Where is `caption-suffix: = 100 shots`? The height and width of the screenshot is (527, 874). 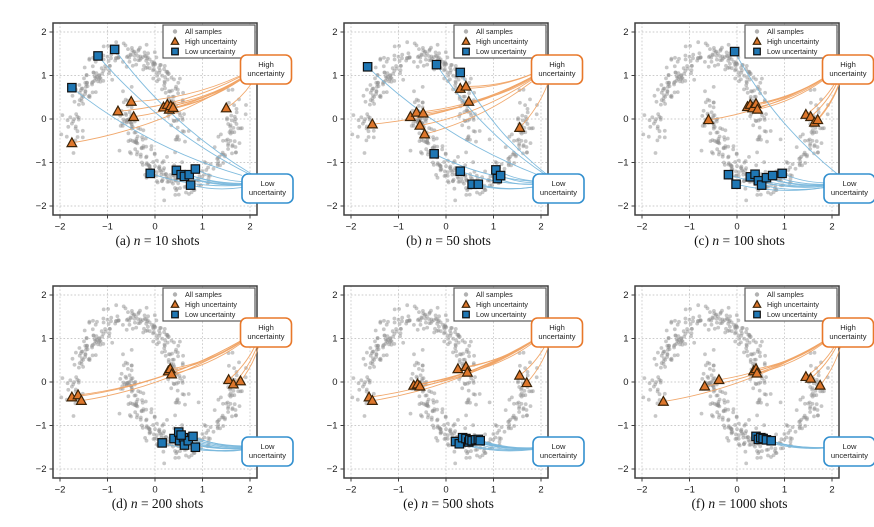 caption-suffix: = 100 shots is located at coordinates (752, 240).